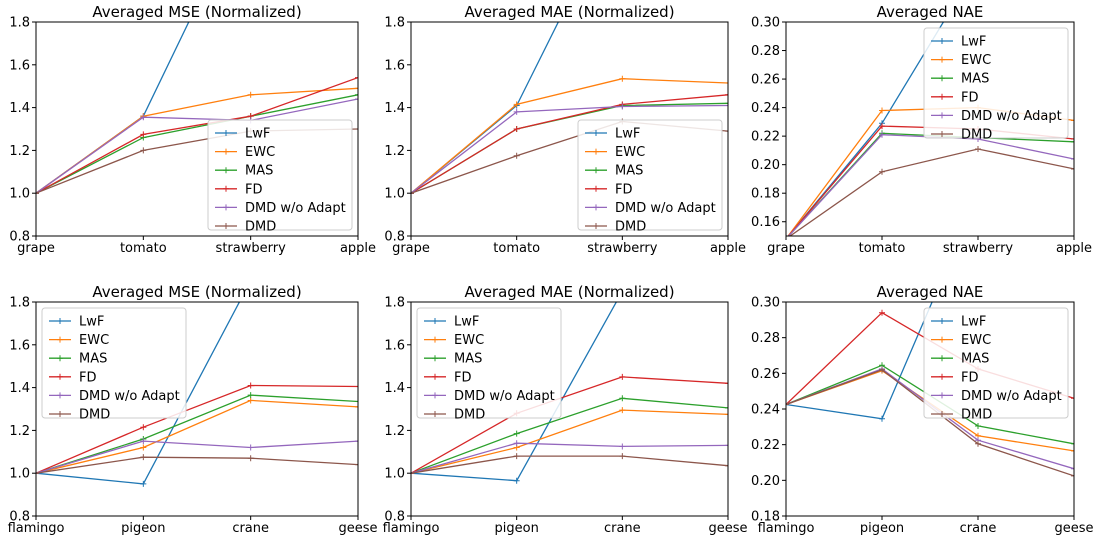  Describe the element at coordinates (973, 322) in the screenshot. I see `legend-label: LwF` at that location.